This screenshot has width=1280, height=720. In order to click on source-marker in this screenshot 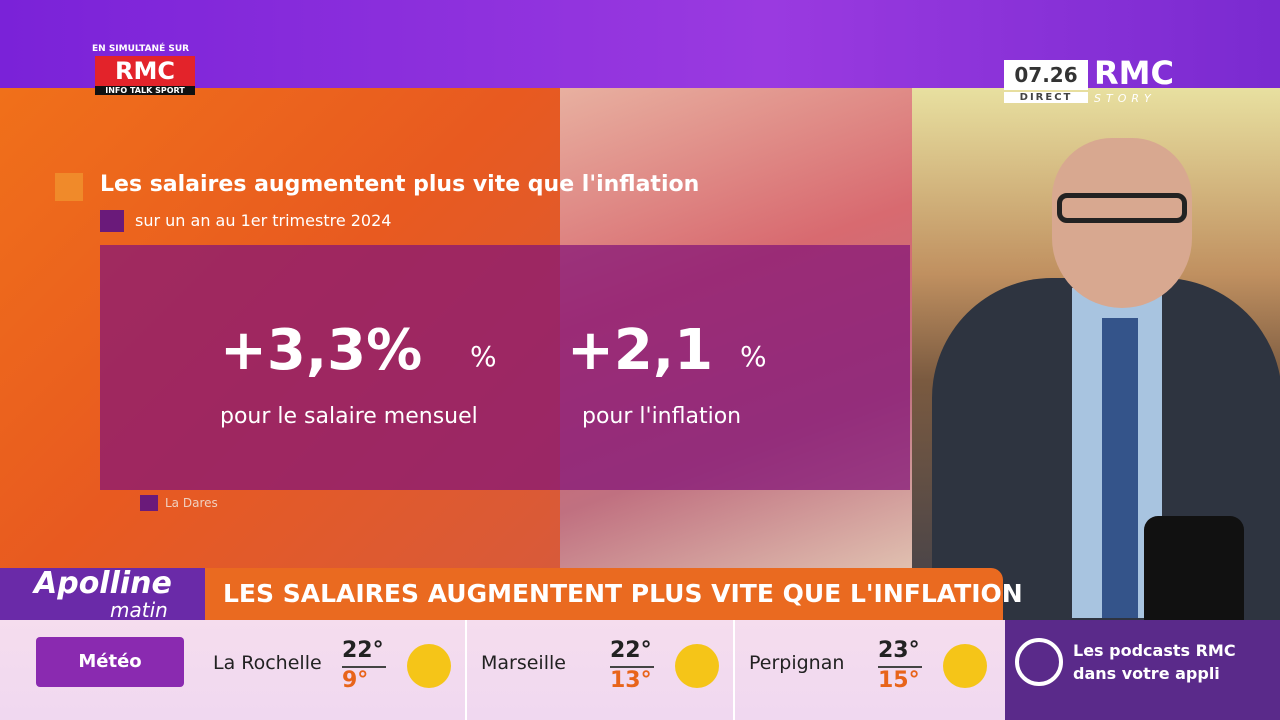, I will do `click(149, 503)`.